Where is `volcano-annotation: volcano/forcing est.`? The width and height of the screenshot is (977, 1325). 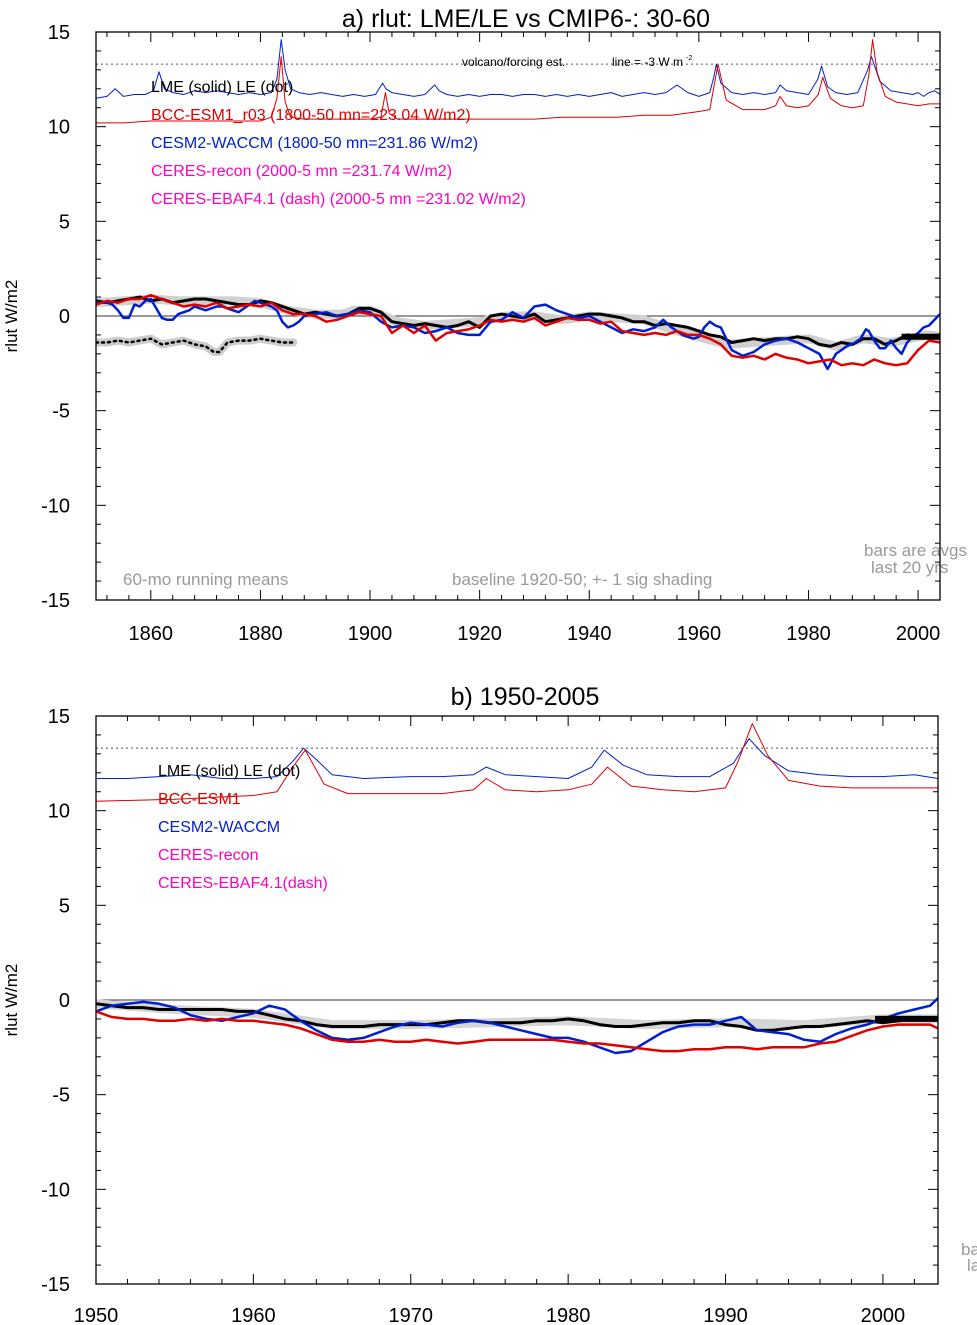 volcano-annotation: volcano/forcing est. is located at coordinates (513, 62).